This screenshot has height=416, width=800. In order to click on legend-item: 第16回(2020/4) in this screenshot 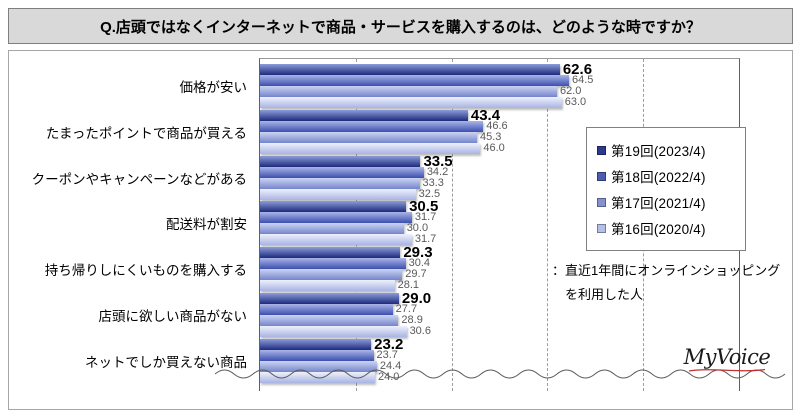, I will do `click(666, 228)`.